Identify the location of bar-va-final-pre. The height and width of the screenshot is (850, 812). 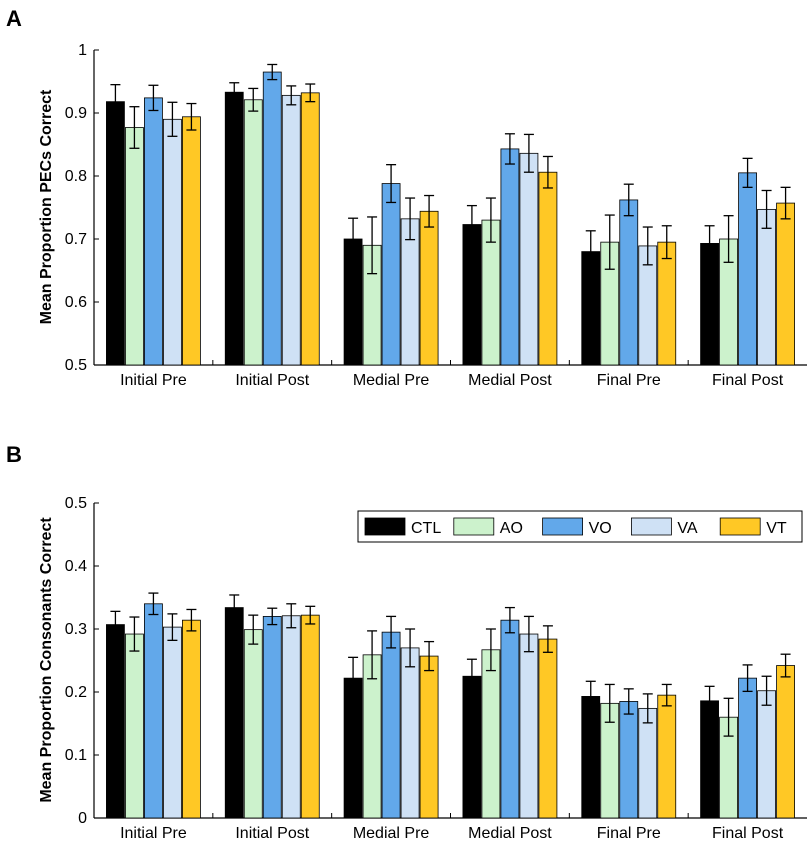
(648, 763).